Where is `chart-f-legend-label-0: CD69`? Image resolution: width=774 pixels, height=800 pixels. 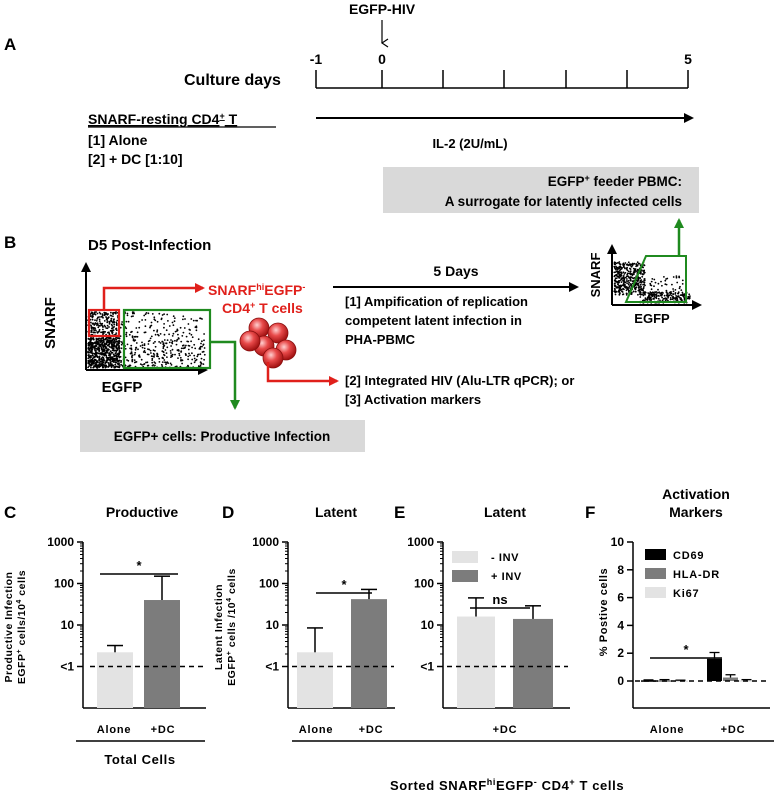 chart-f-legend-label-0: CD69 is located at coordinates (688, 556).